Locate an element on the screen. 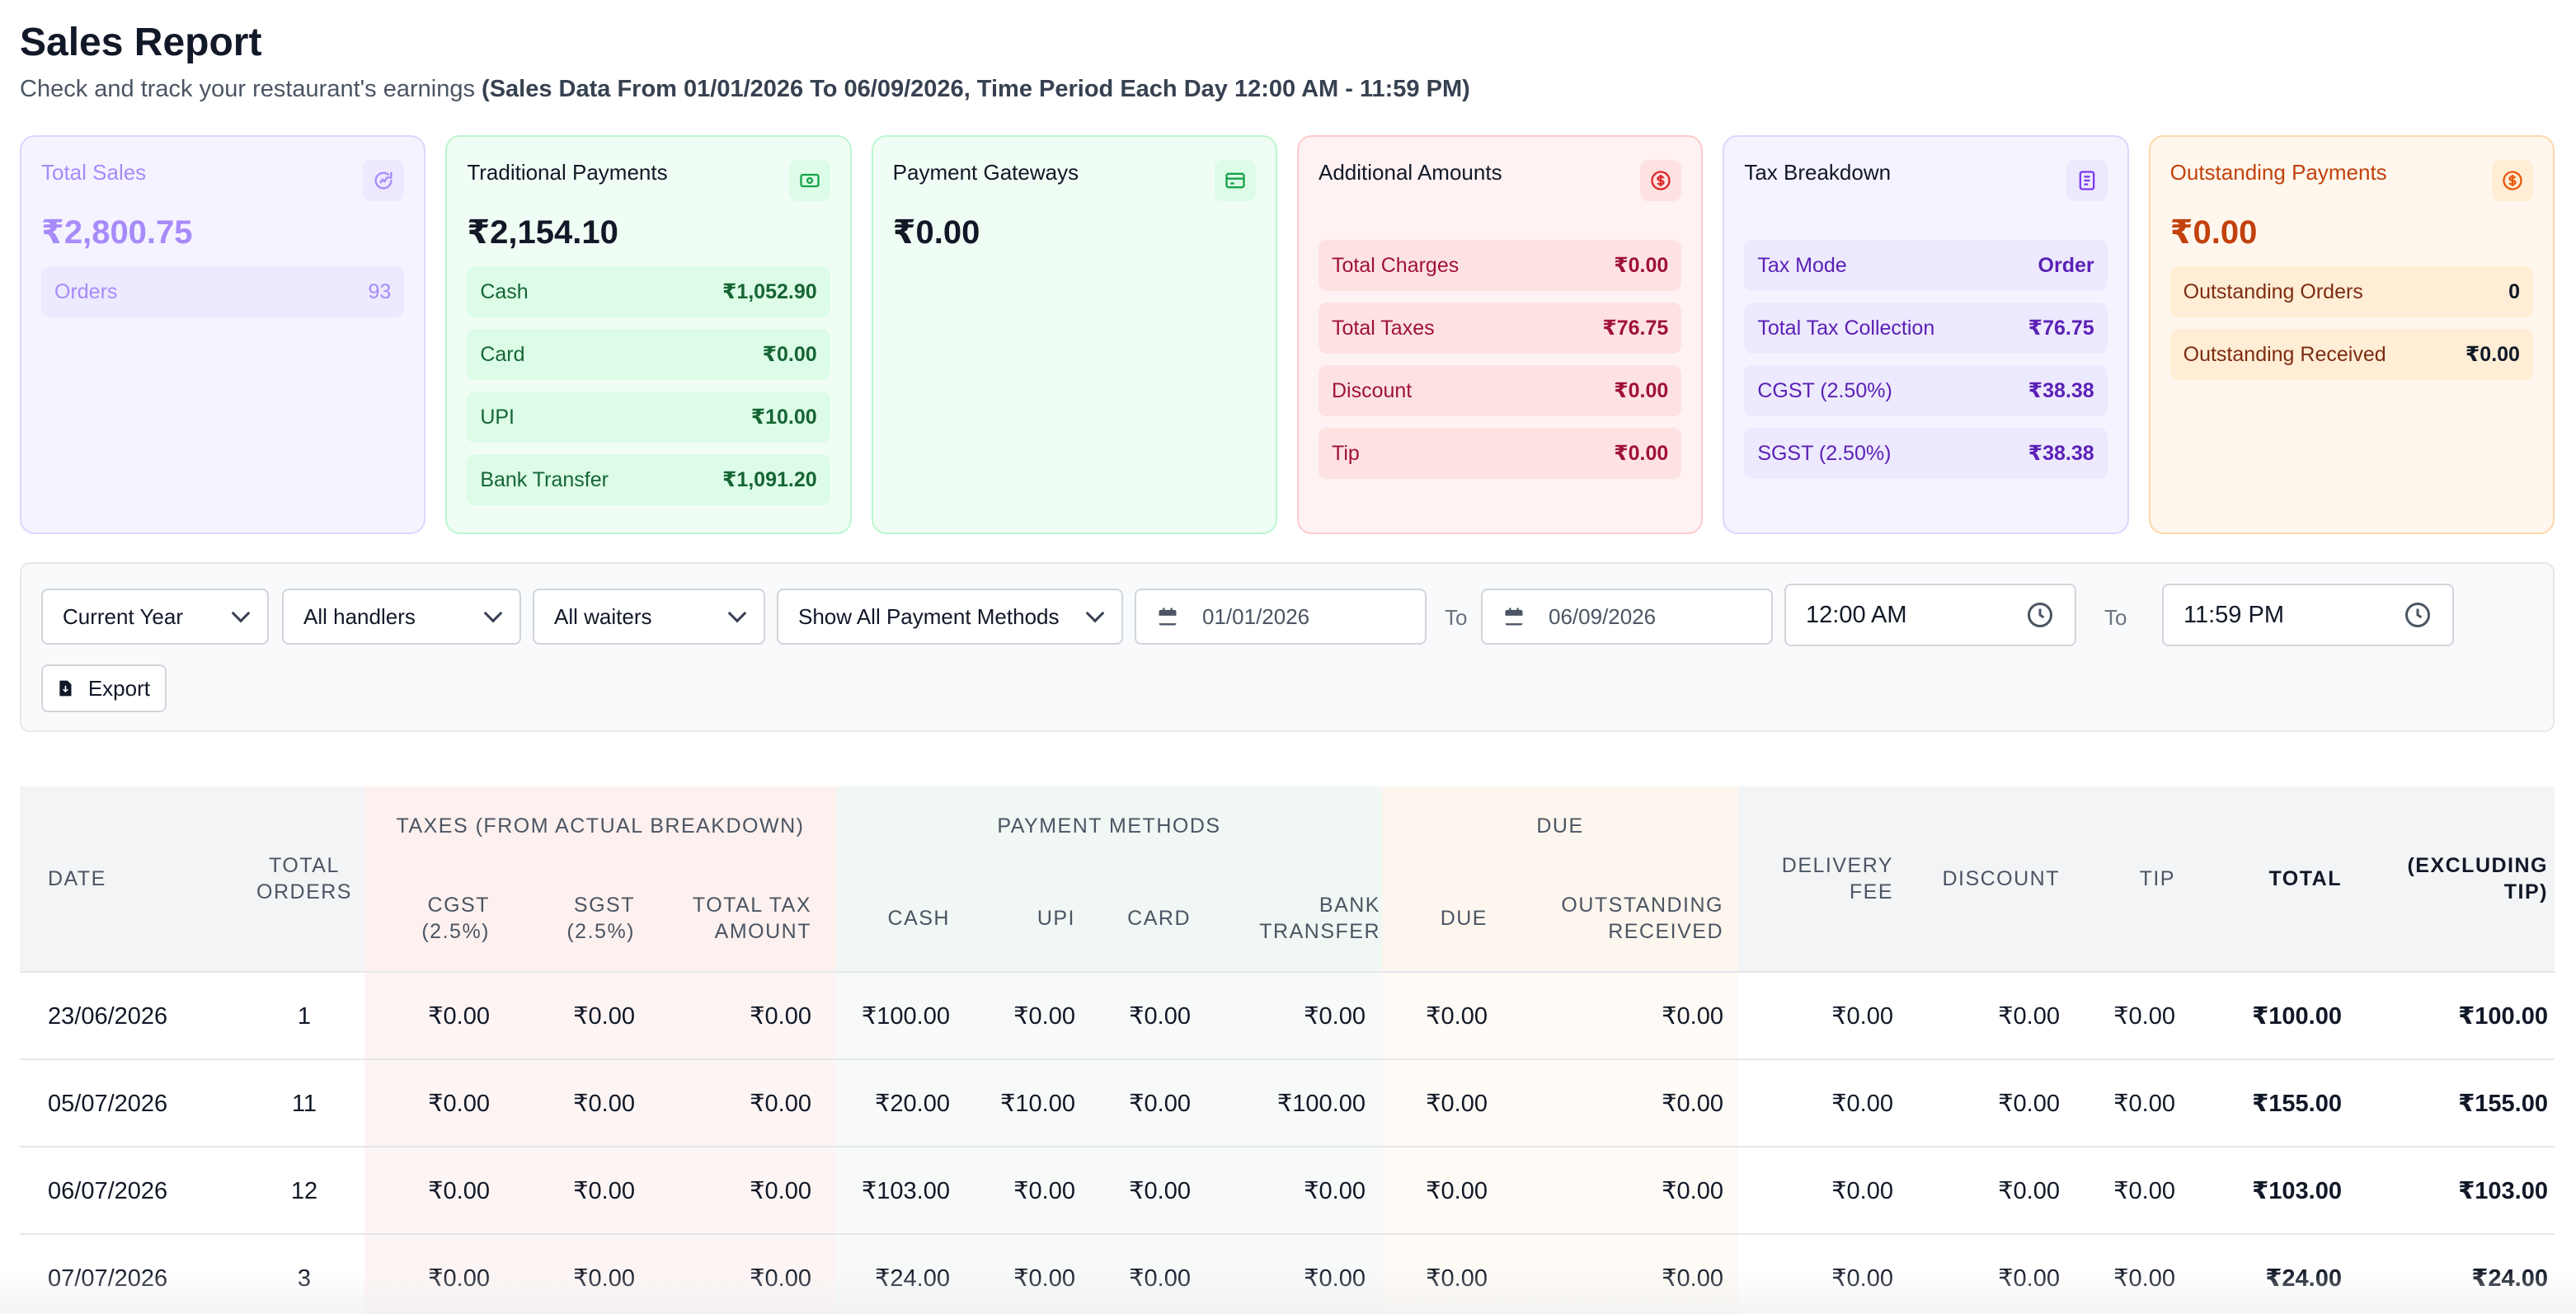 The image size is (2576, 1314). card-row: Total Charges ₹0.00 is located at coordinates (1500, 265).